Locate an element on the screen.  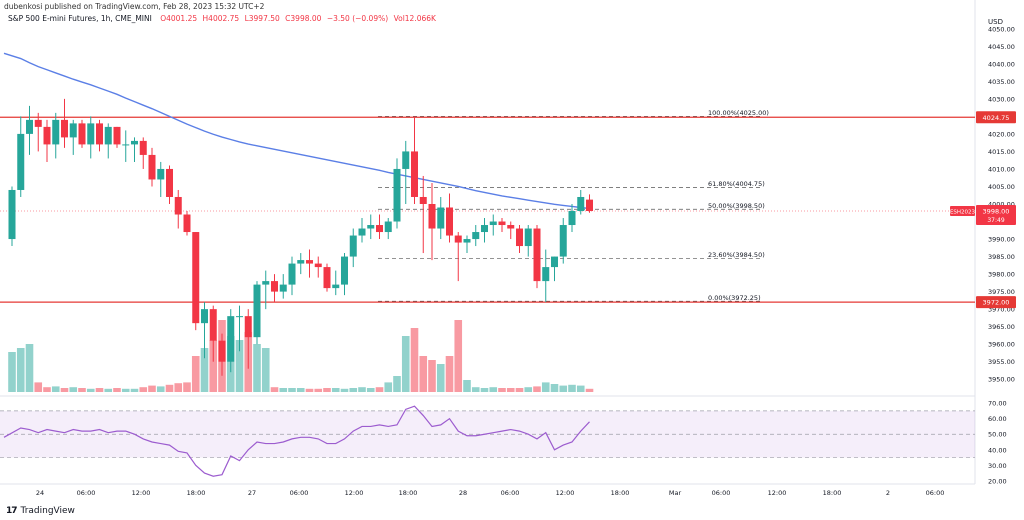
tradingview-logo-icon: 17 is located at coordinates (11, 511).